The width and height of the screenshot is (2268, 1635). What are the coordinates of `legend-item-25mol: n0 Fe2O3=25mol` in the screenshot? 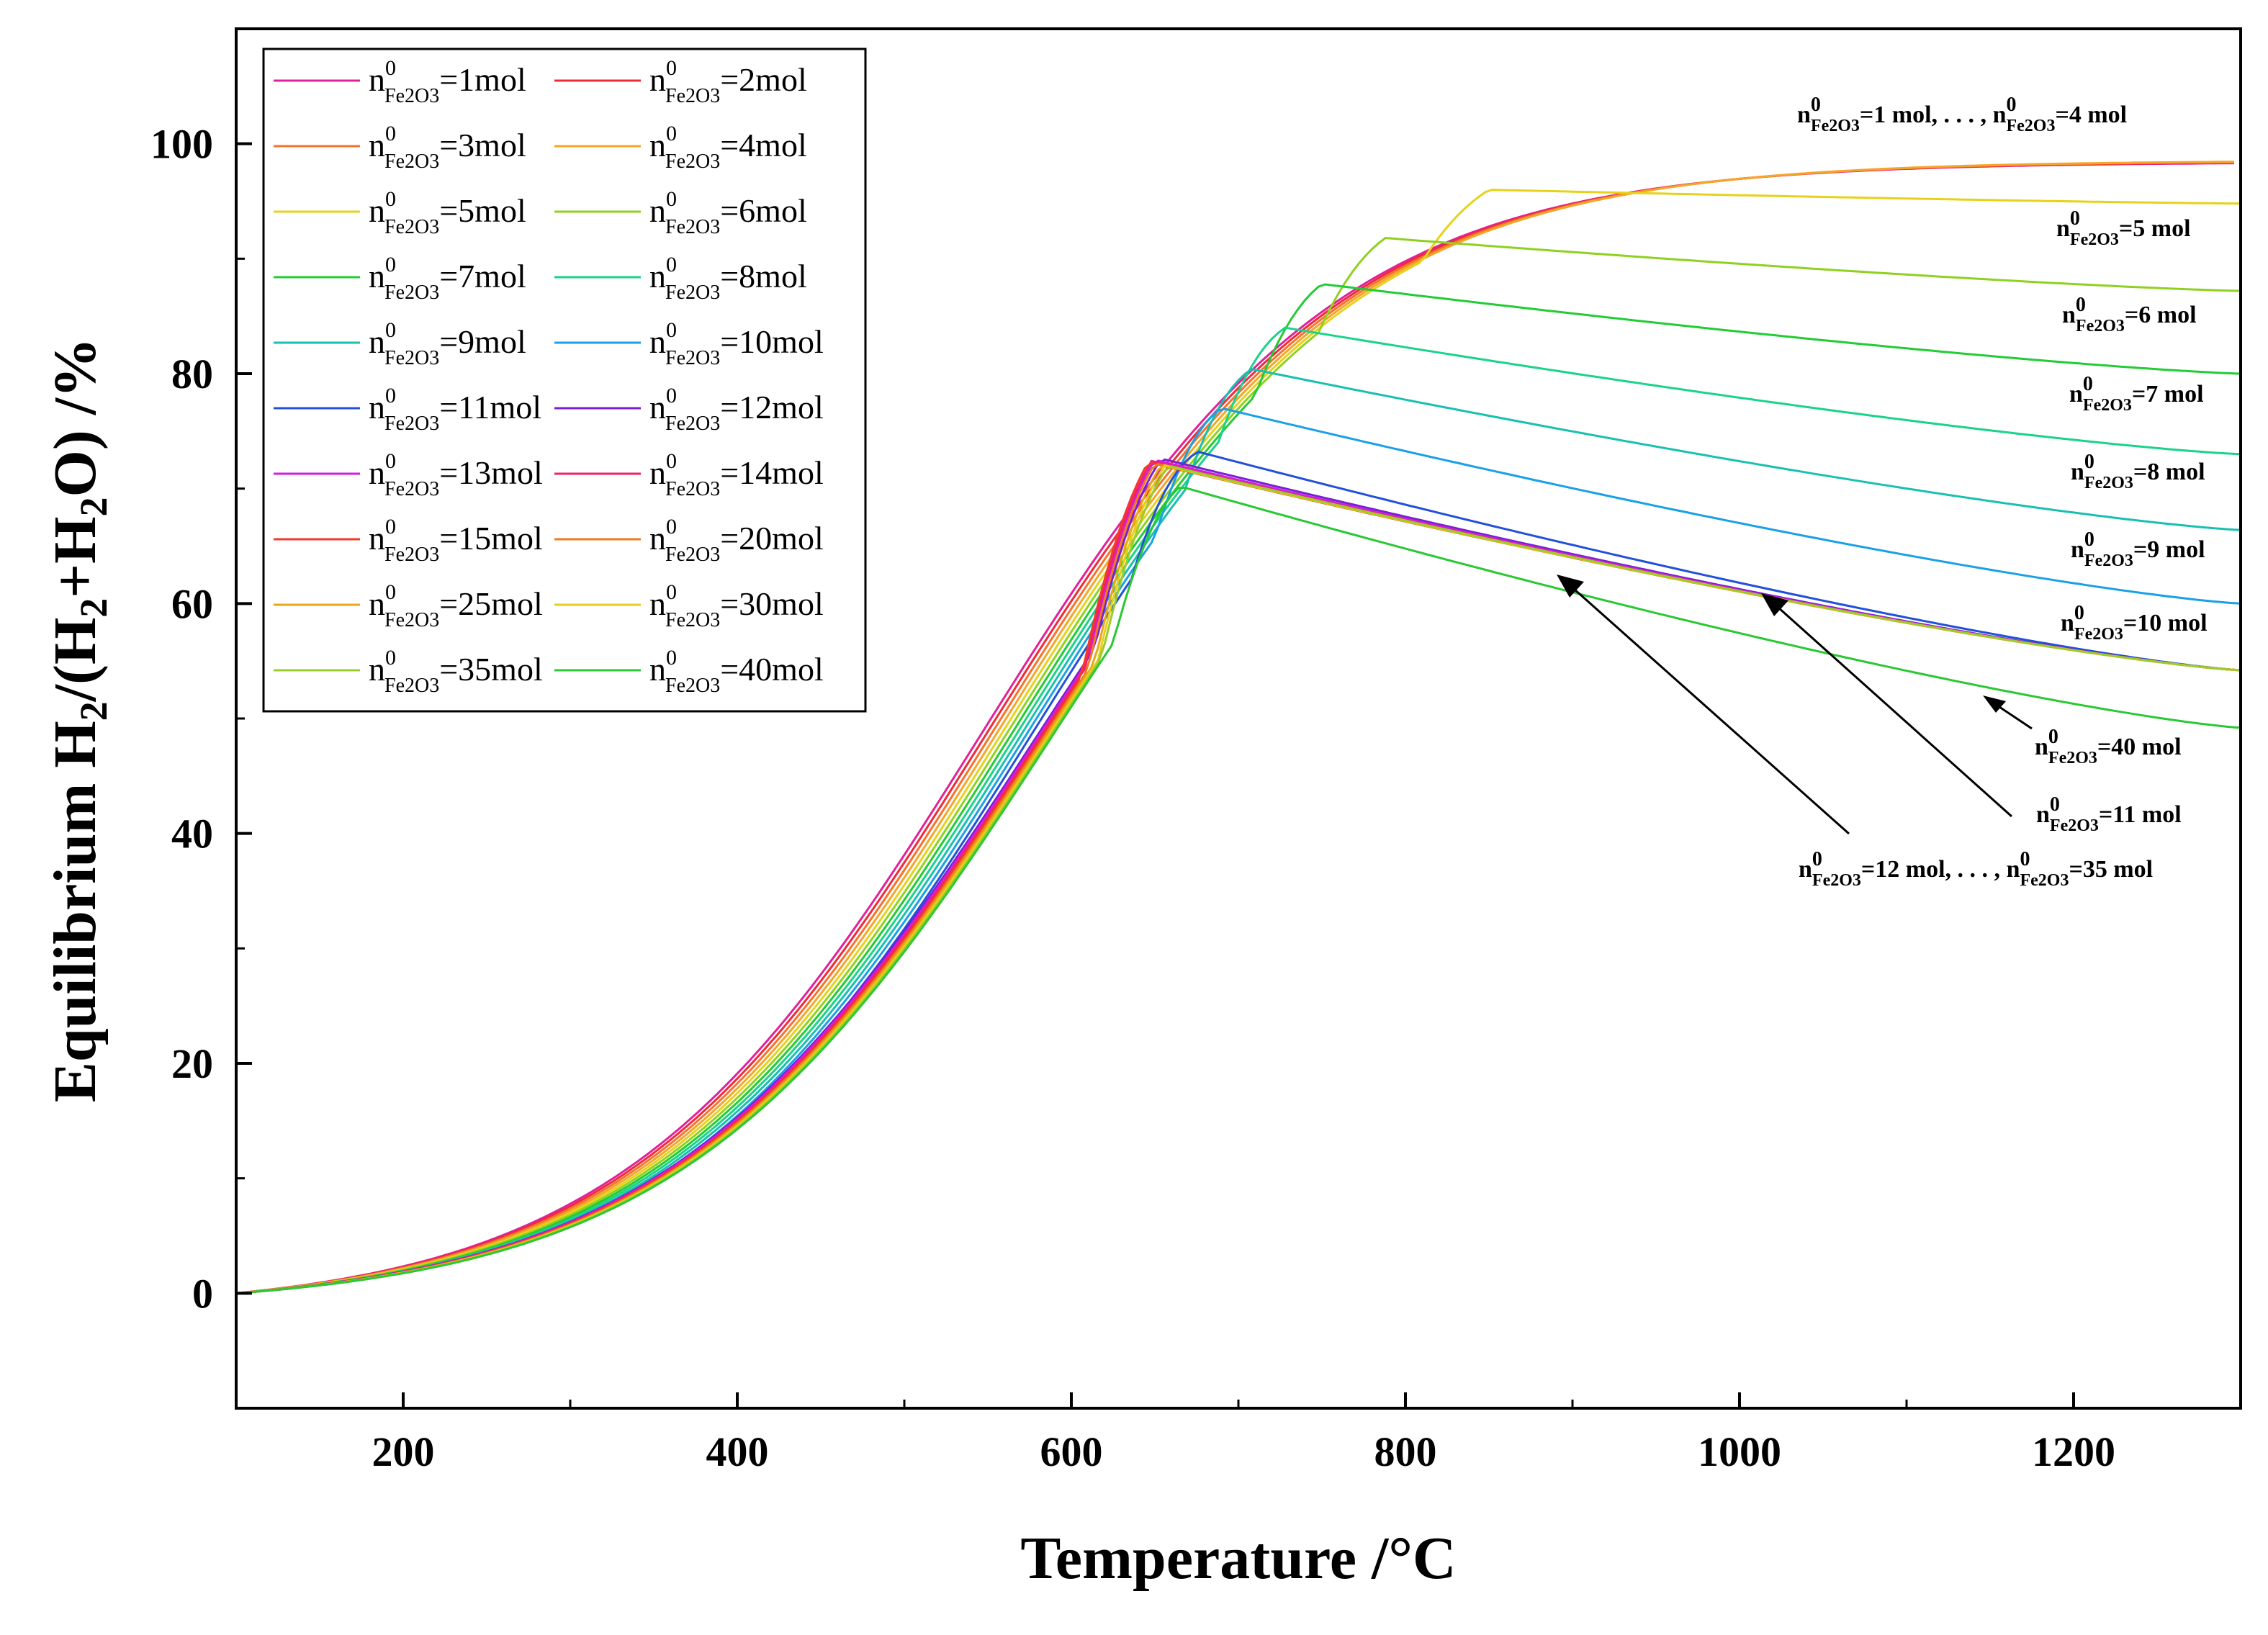 It's located at (408, 605).